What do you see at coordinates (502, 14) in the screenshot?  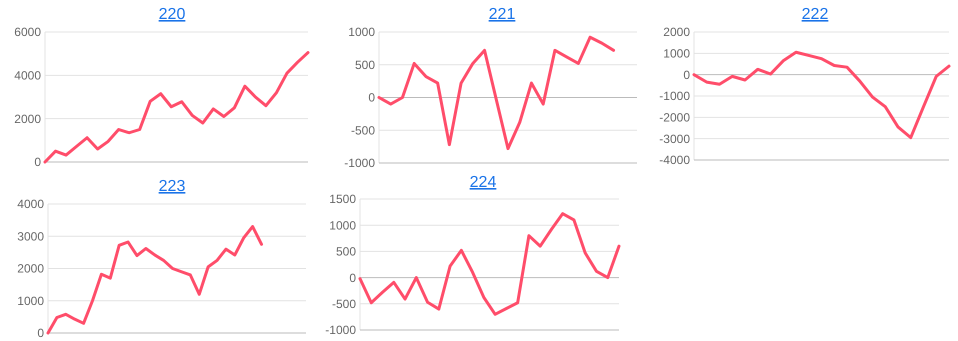 I see `chart-title: 221` at bounding box center [502, 14].